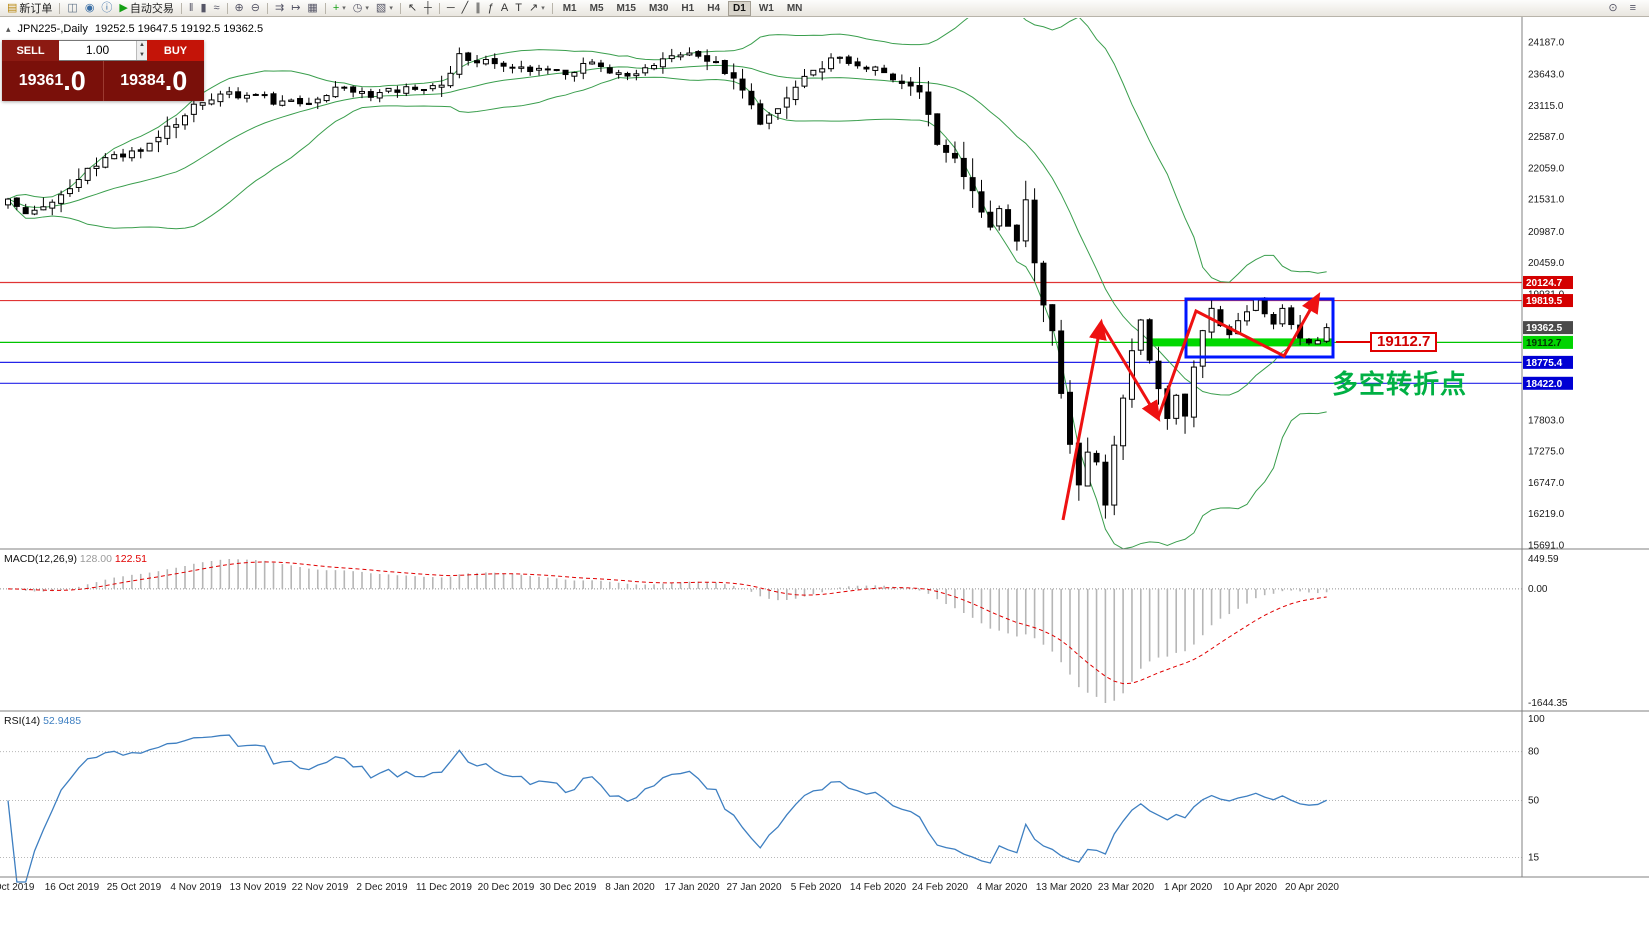 This screenshot has width=1649, height=940. What do you see at coordinates (106, 8) in the screenshot?
I see `data-window-button: ⓘ` at bounding box center [106, 8].